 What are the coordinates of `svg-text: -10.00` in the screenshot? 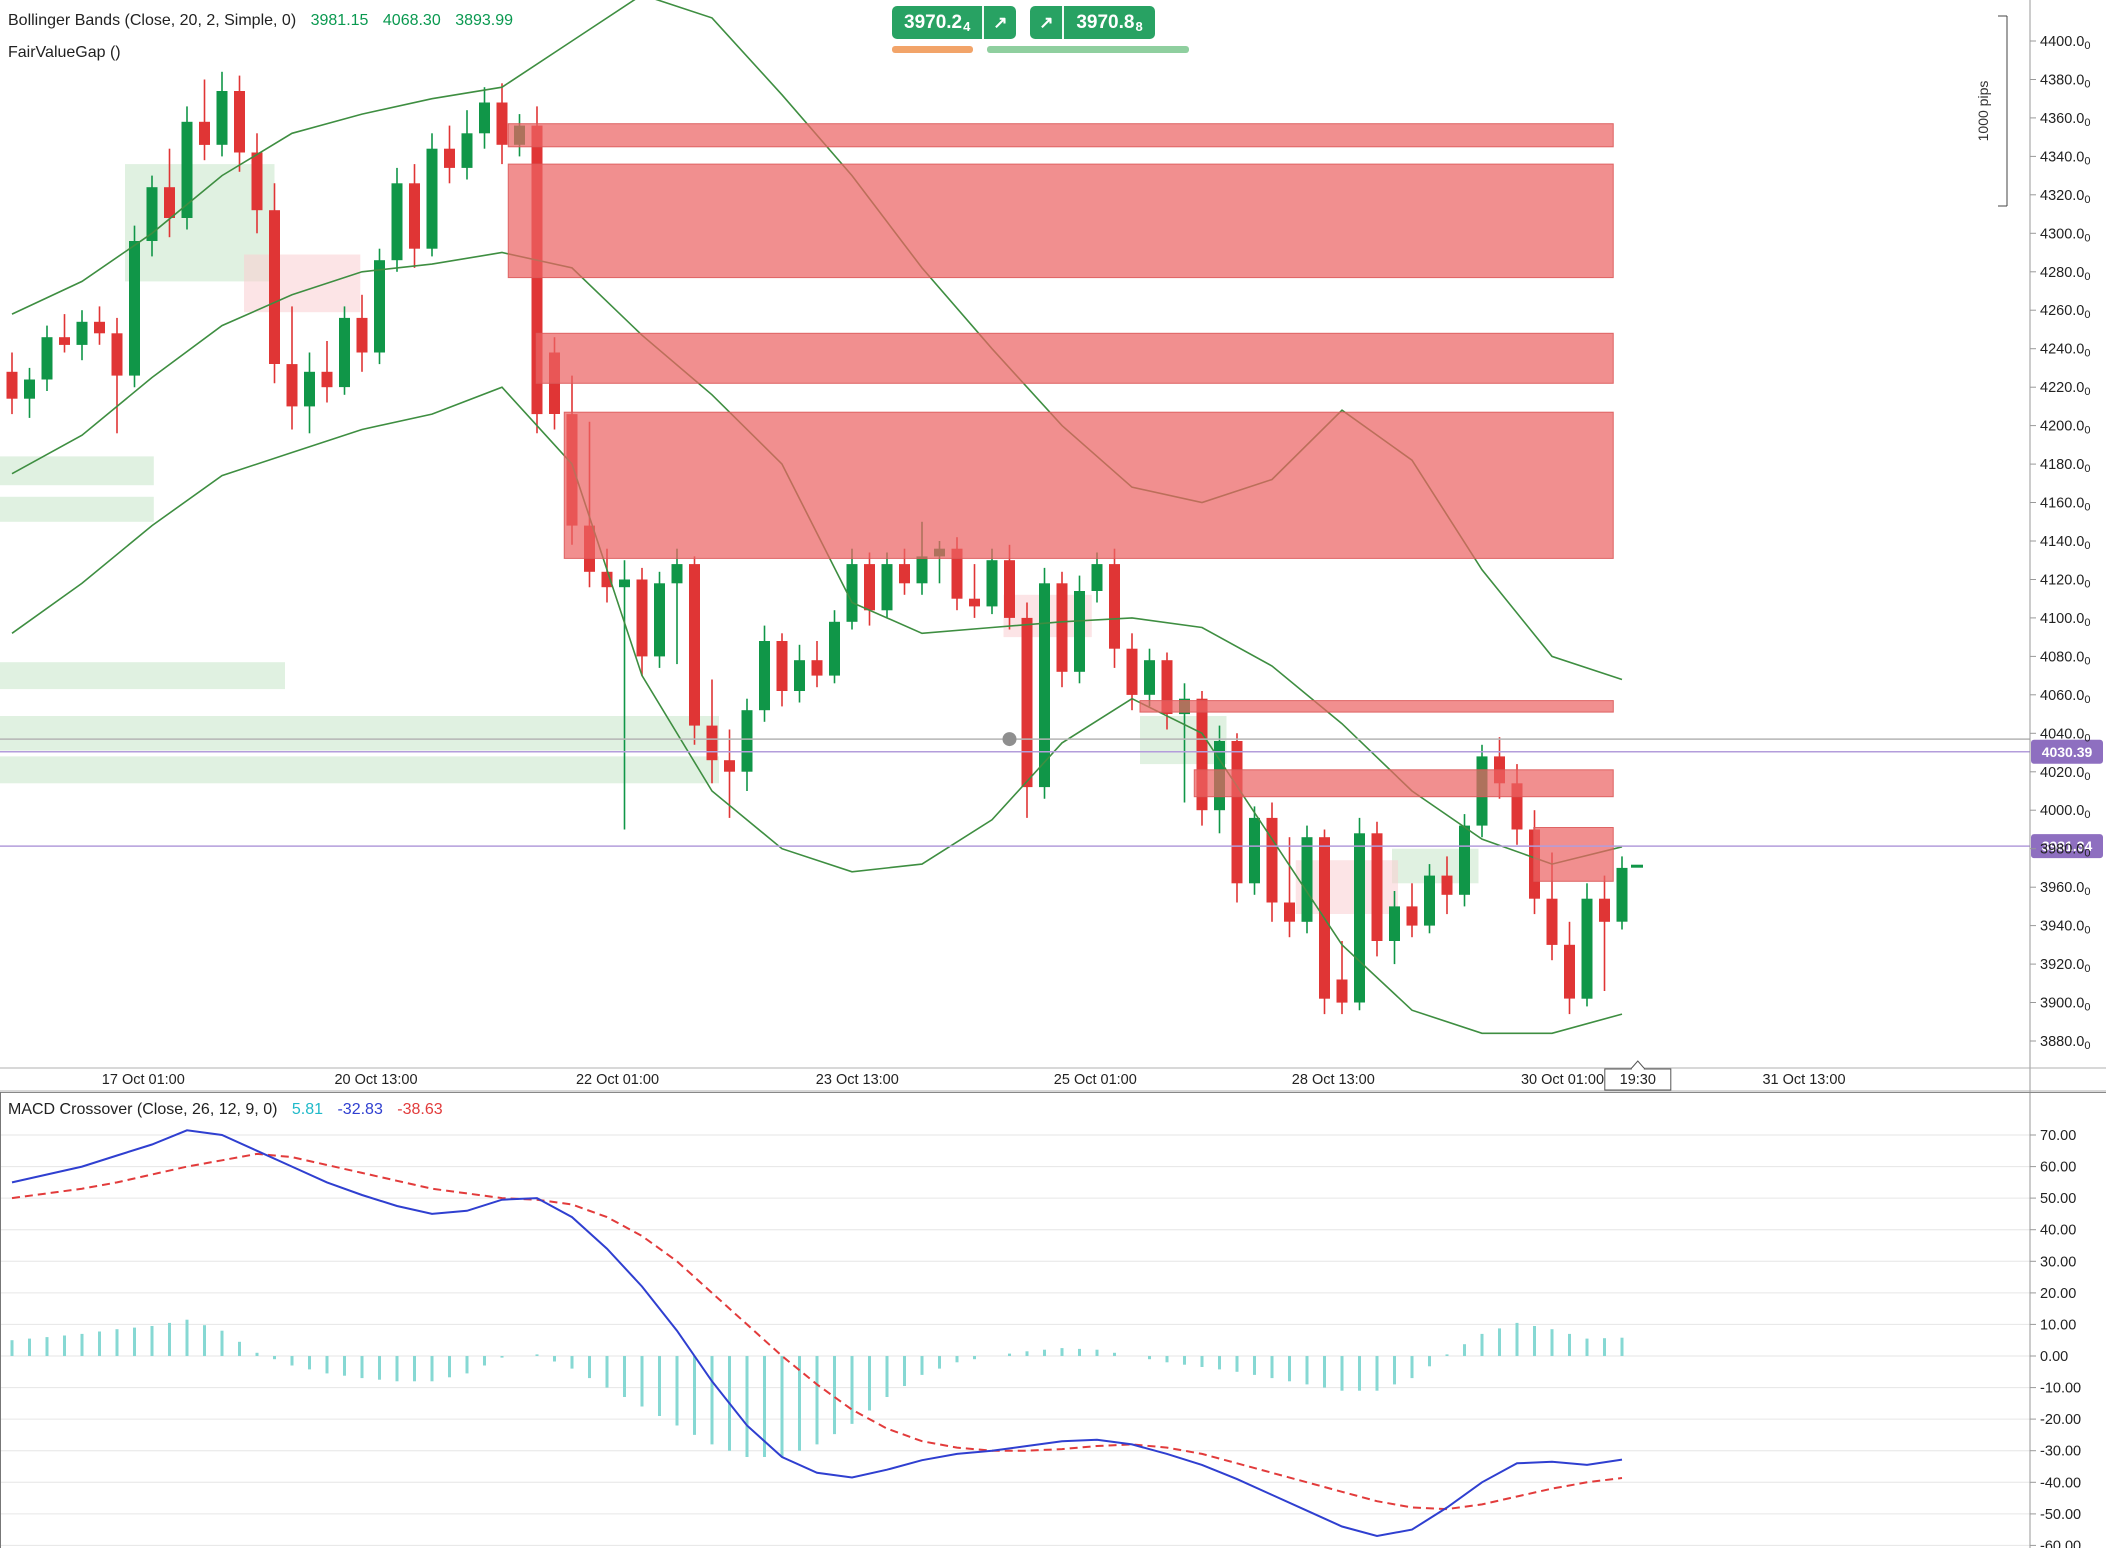 It's located at (2060, 1389).